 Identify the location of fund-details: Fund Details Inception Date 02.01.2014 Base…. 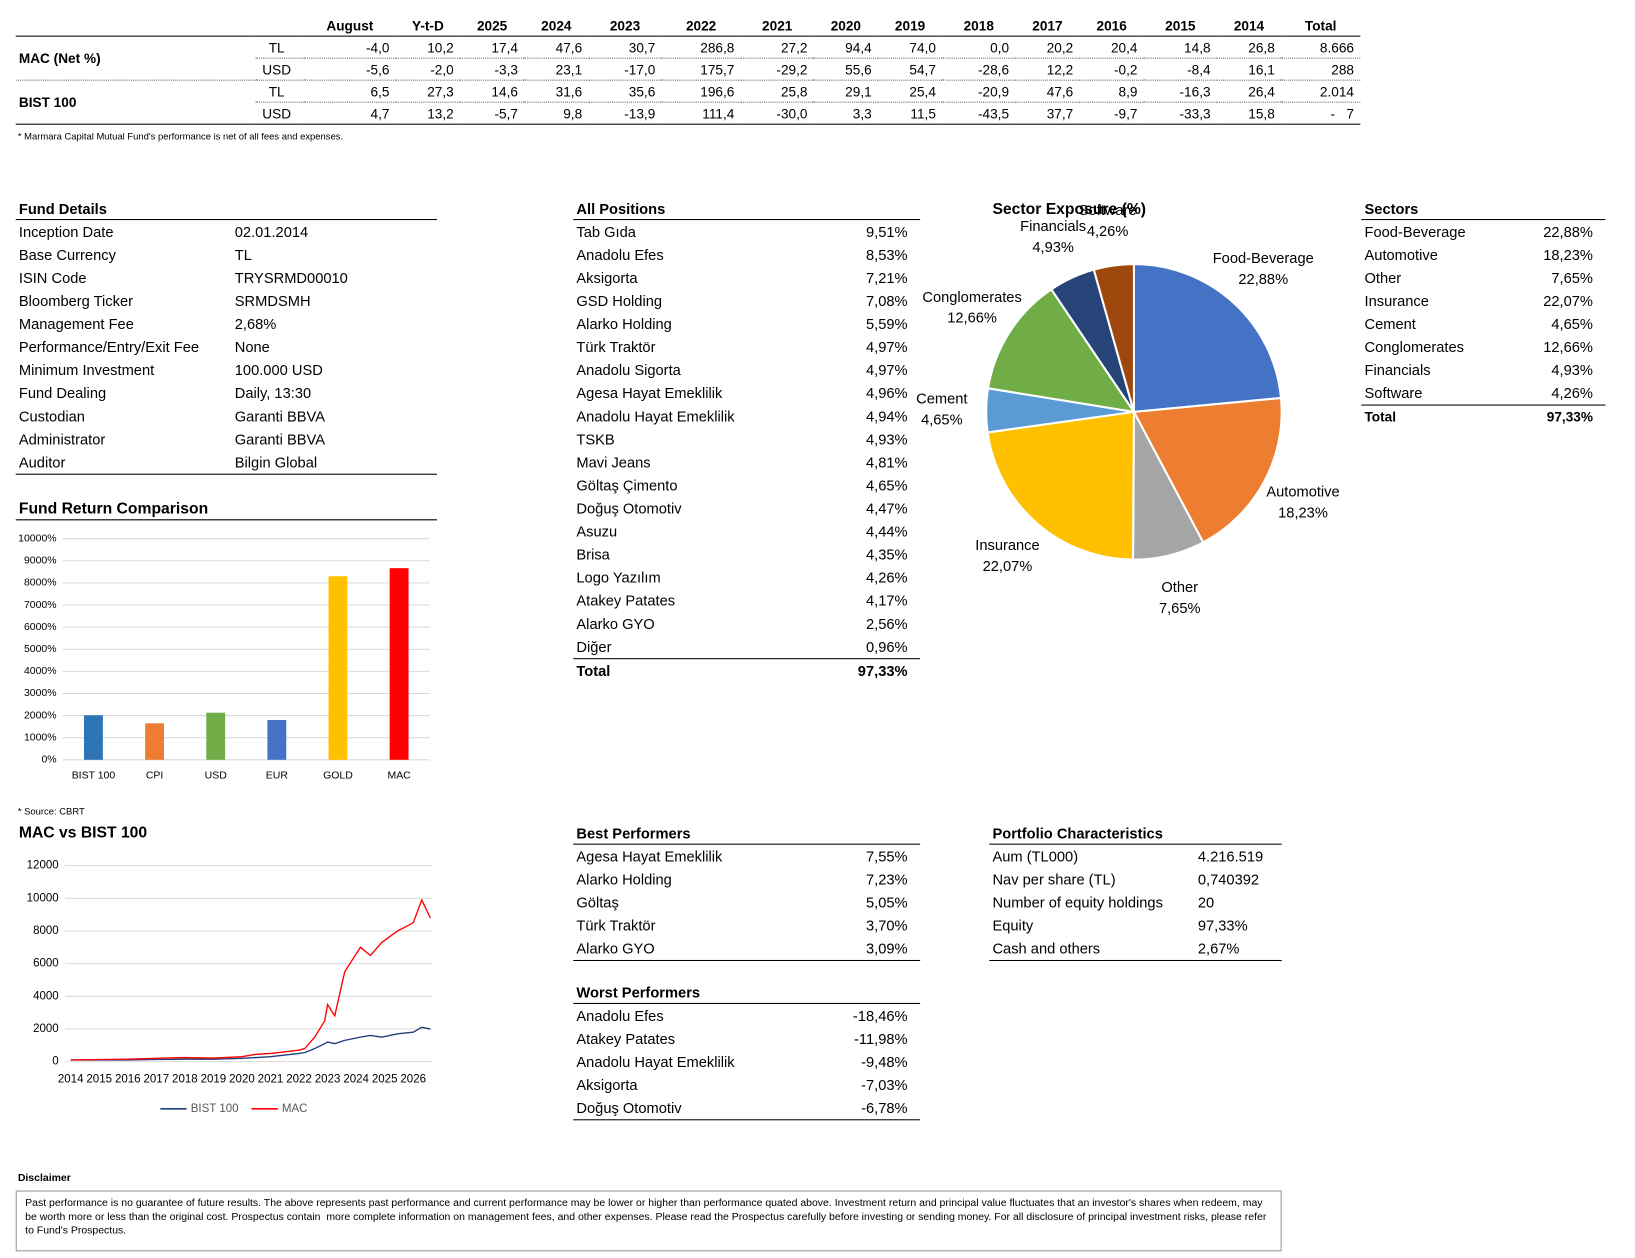
(226, 336).